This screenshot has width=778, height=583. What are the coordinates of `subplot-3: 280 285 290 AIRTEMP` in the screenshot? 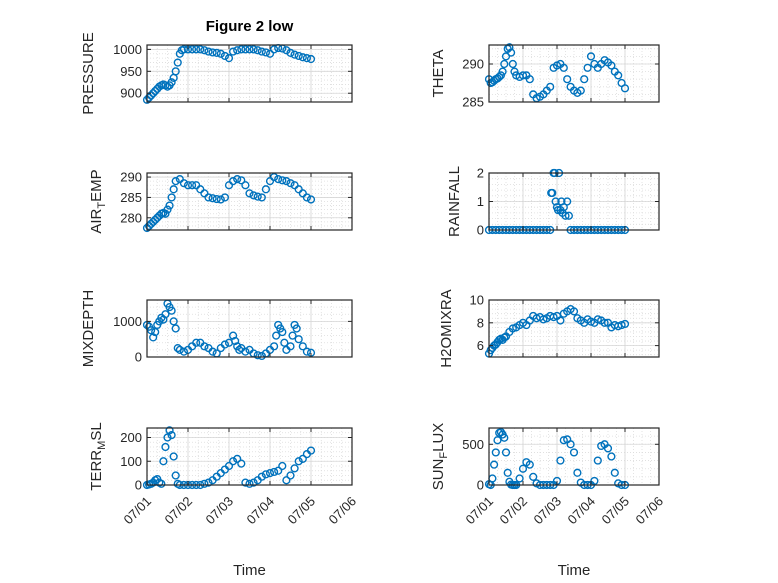 It's located at (220, 201).